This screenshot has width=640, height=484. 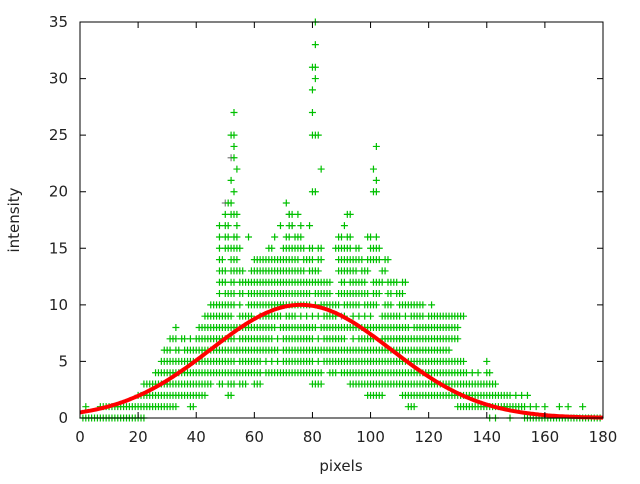 What do you see at coordinates (63, 361) in the screenshot?
I see `y-tick-label: 5` at bounding box center [63, 361].